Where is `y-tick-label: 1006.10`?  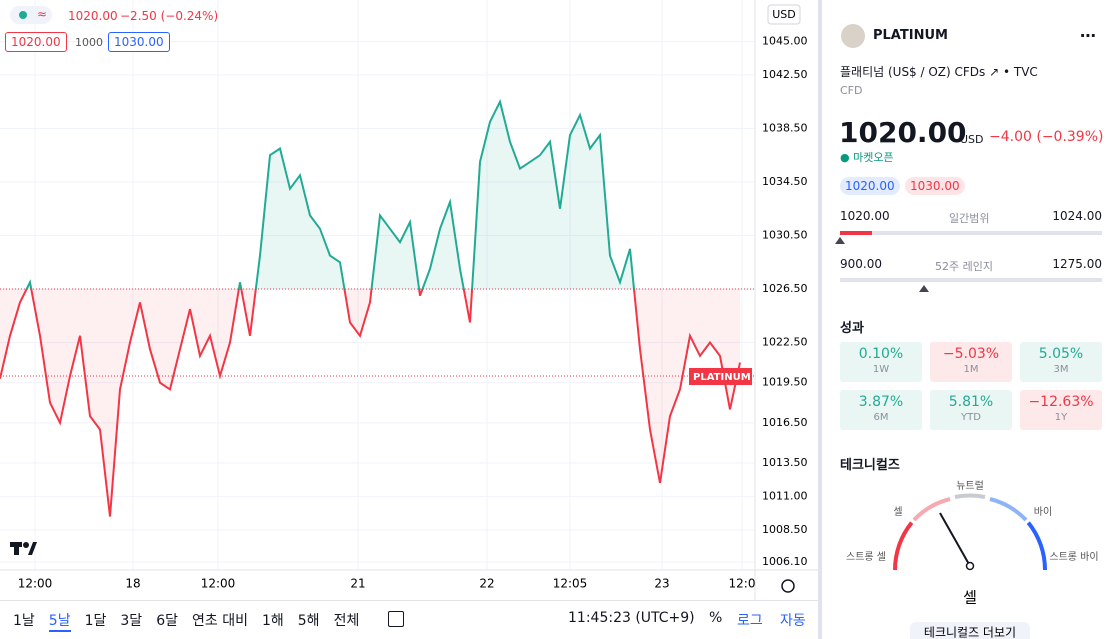
y-tick-label: 1006.10 is located at coordinates (785, 561).